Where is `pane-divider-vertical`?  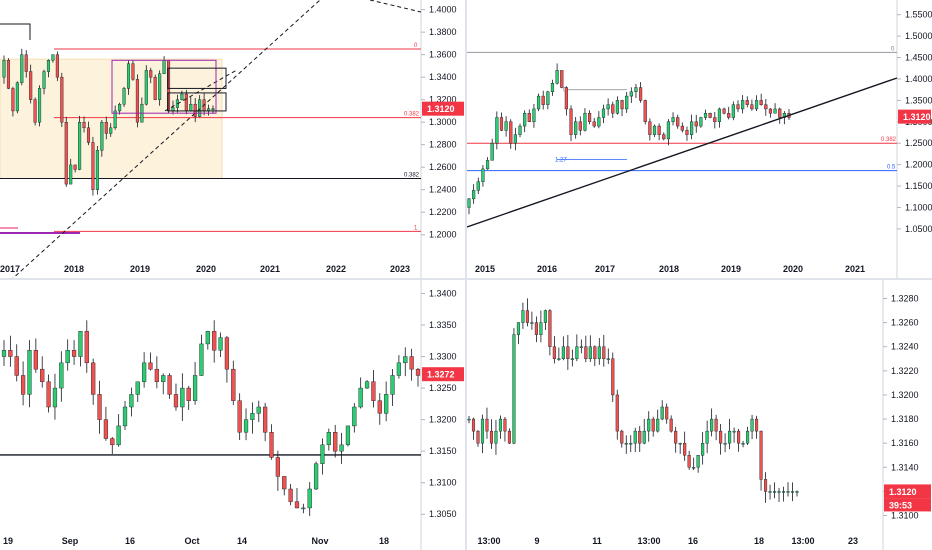
pane-divider-vertical is located at coordinates (466, 275).